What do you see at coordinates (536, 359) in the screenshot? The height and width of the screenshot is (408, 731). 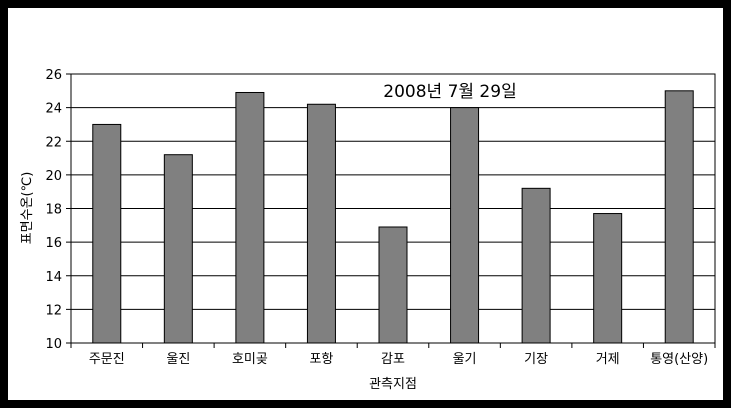 I see `x-tick-label: 기장` at bounding box center [536, 359].